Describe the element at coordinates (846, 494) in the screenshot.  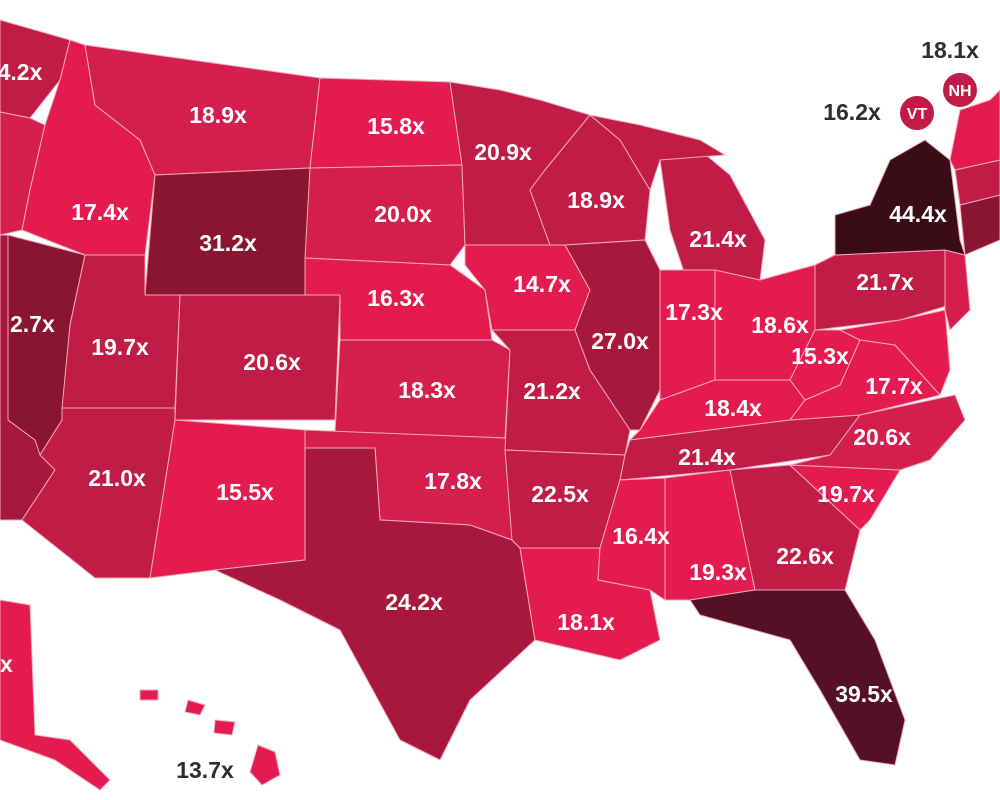
I see `label-south-carolina: 19.7x` at that location.